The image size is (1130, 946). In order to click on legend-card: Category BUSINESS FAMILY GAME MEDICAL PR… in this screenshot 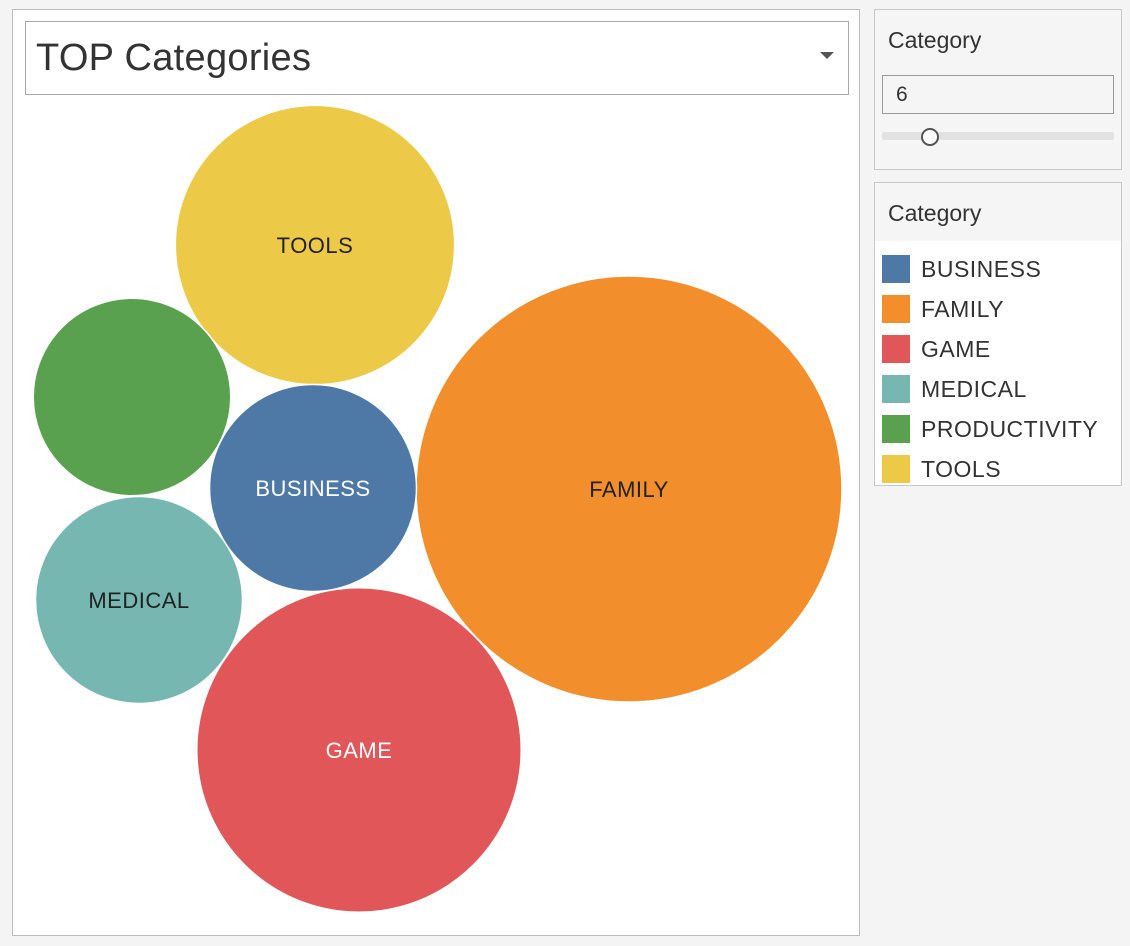, I will do `click(998, 334)`.